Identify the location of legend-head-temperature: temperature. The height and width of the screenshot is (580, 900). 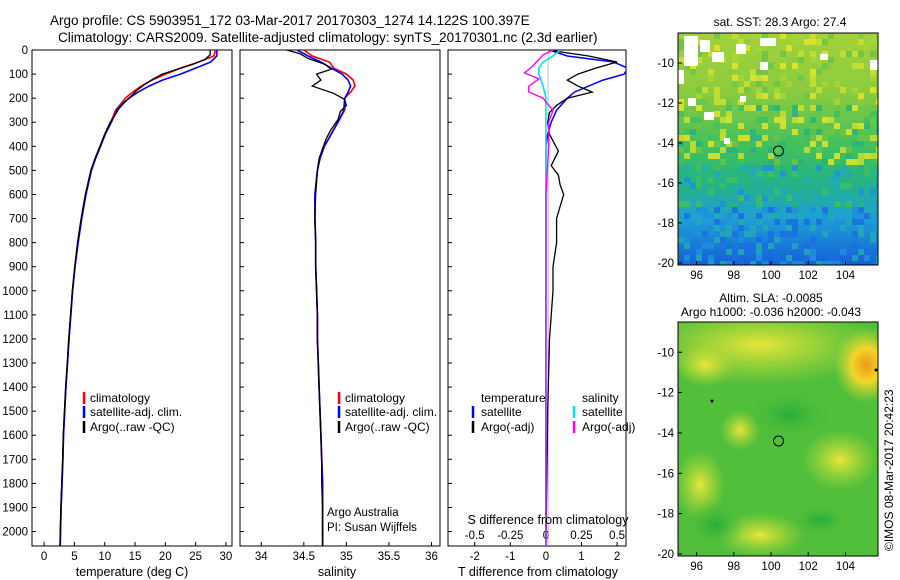
(513, 398).